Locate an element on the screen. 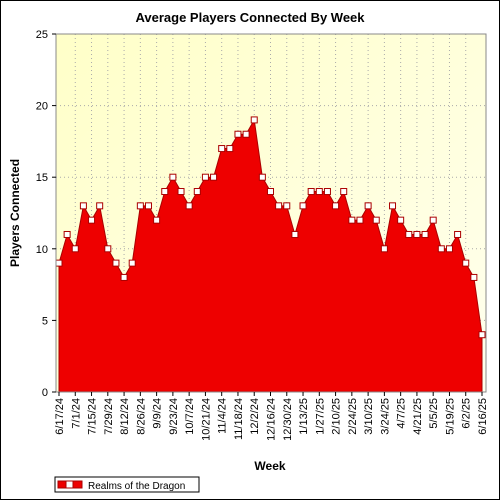  x-tick-label: 12/30/24 is located at coordinates (288, 419).